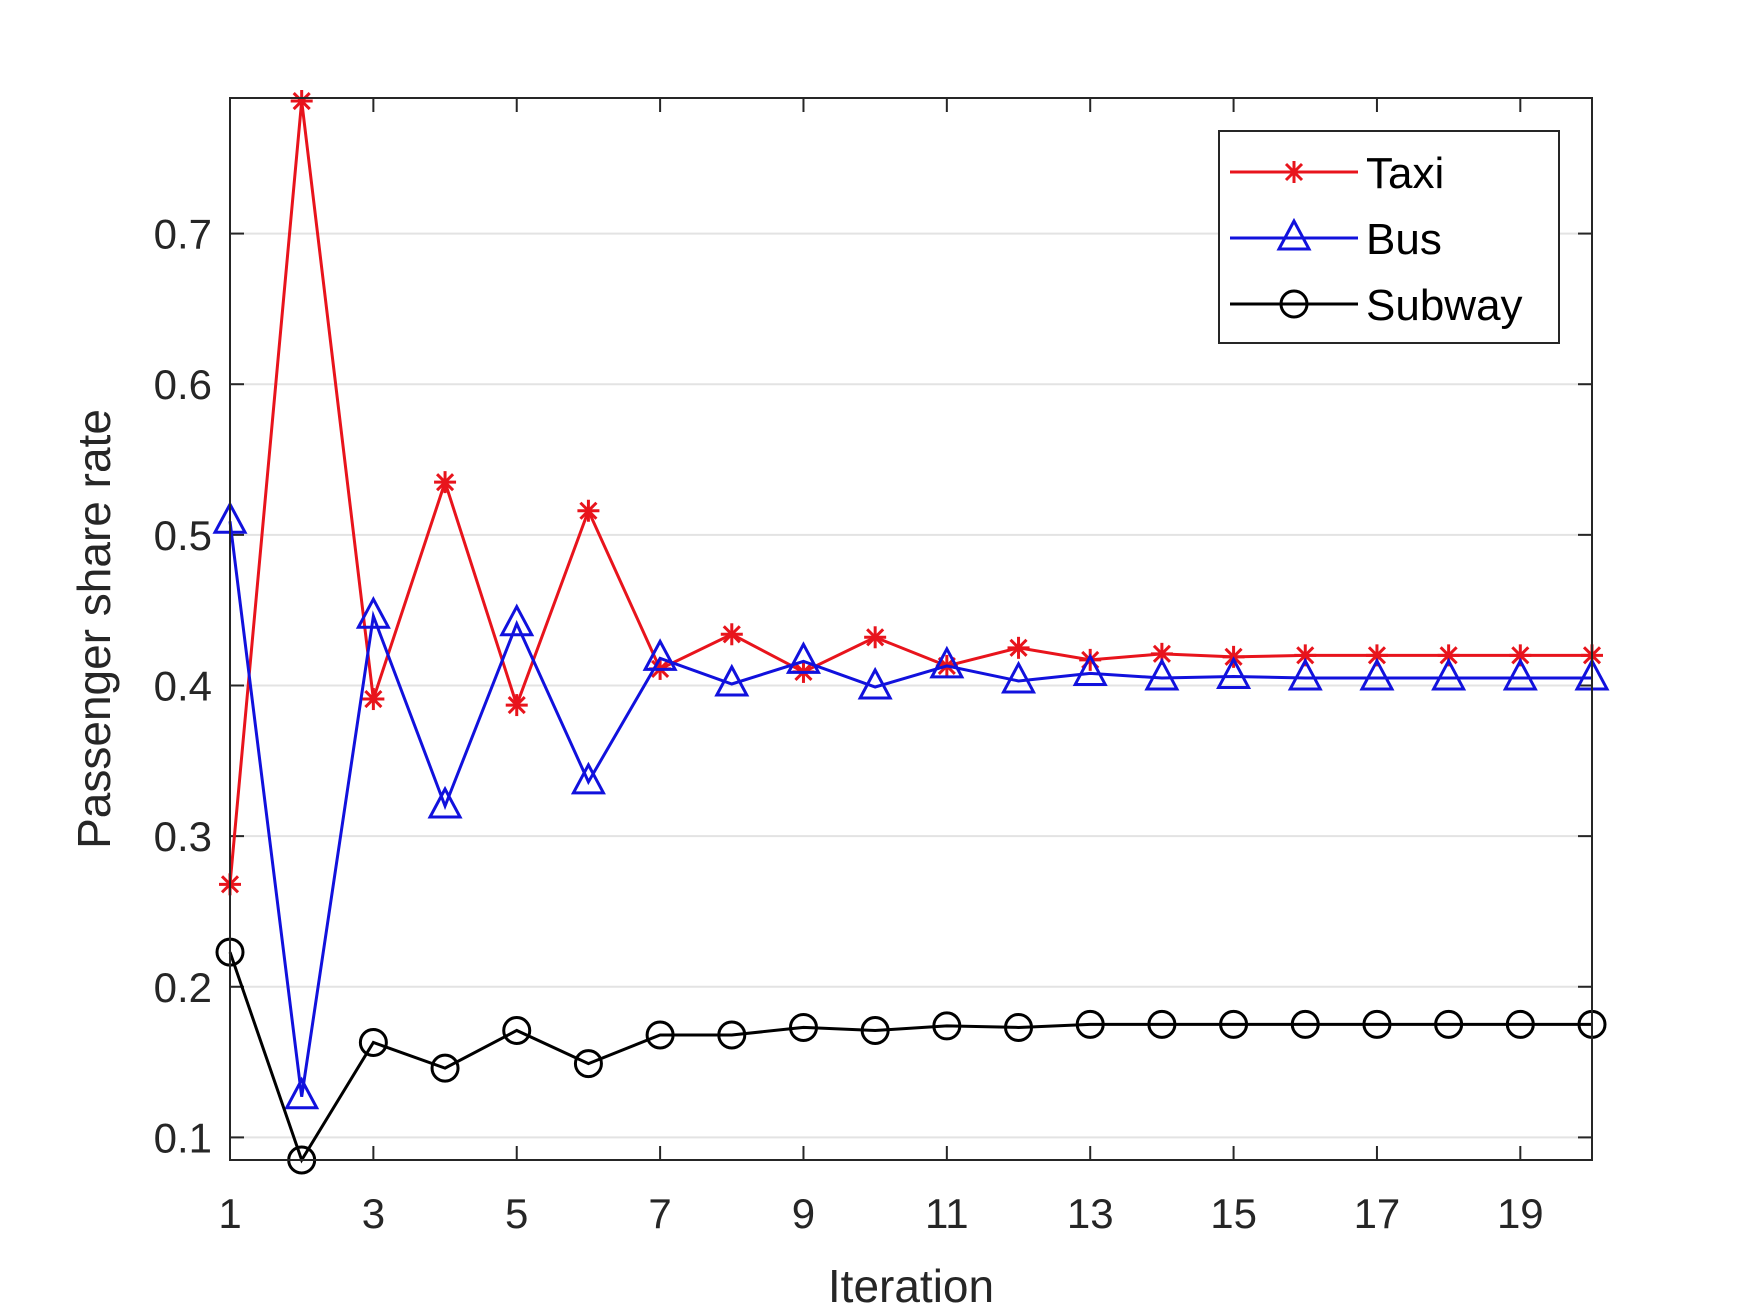  What do you see at coordinates (1377, 1213) in the screenshot?
I see `x-tick-label: 17` at bounding box center [1377, 1213].